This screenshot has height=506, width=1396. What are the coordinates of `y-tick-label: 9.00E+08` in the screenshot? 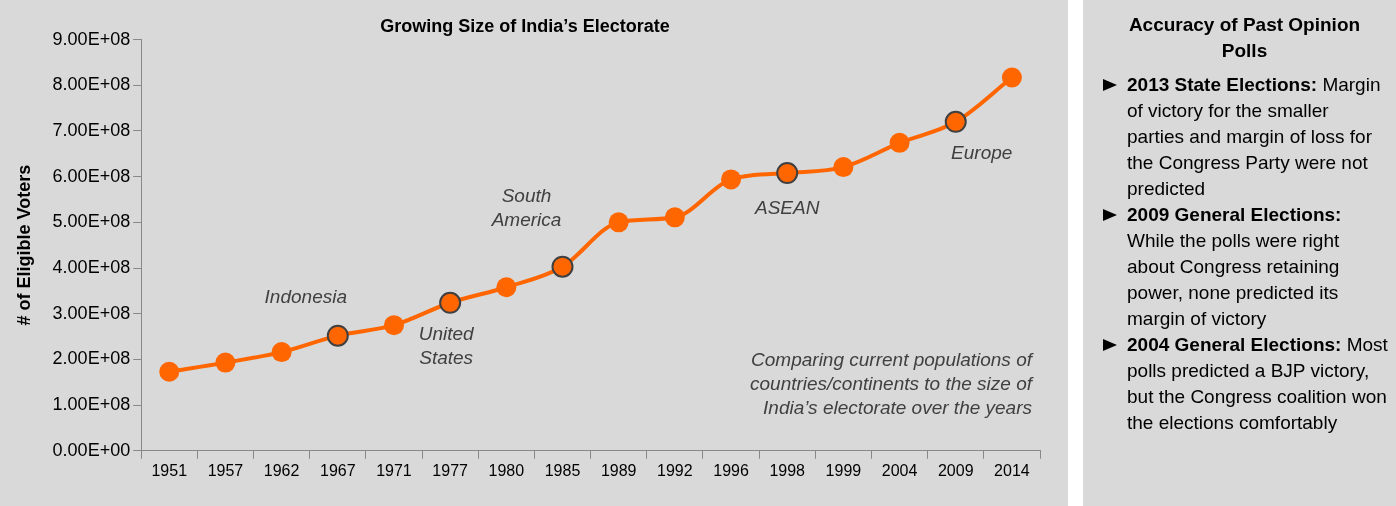 It's located at (91, 38).